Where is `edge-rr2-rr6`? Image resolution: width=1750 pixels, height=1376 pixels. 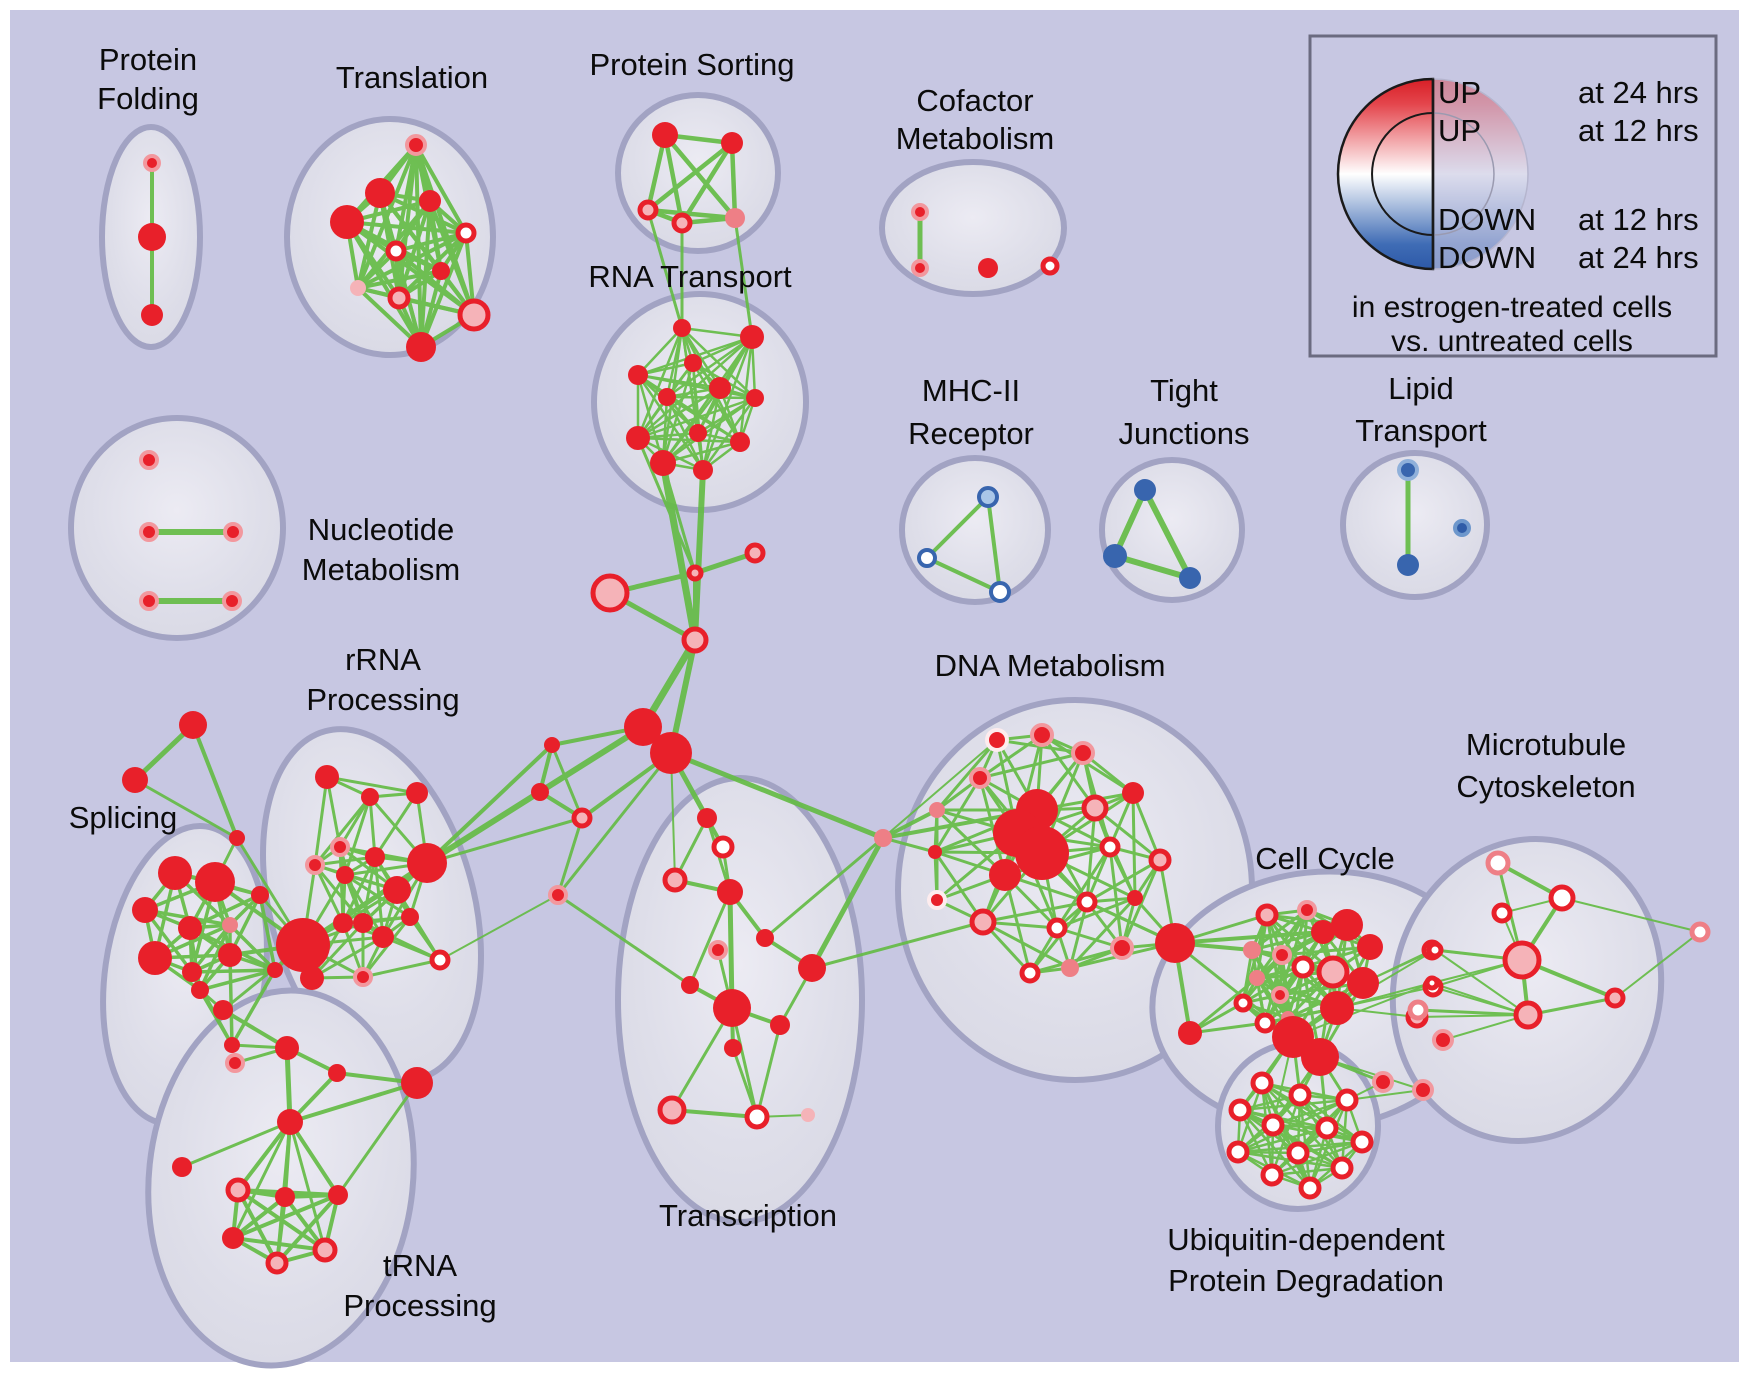 edge-rr2-rr6 is located at coordinates (372, 827).